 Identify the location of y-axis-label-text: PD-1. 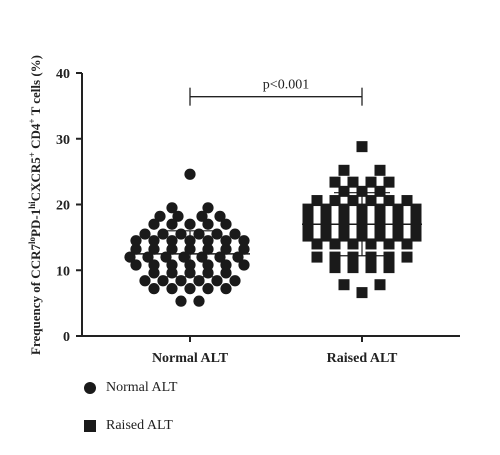
(35, 223).